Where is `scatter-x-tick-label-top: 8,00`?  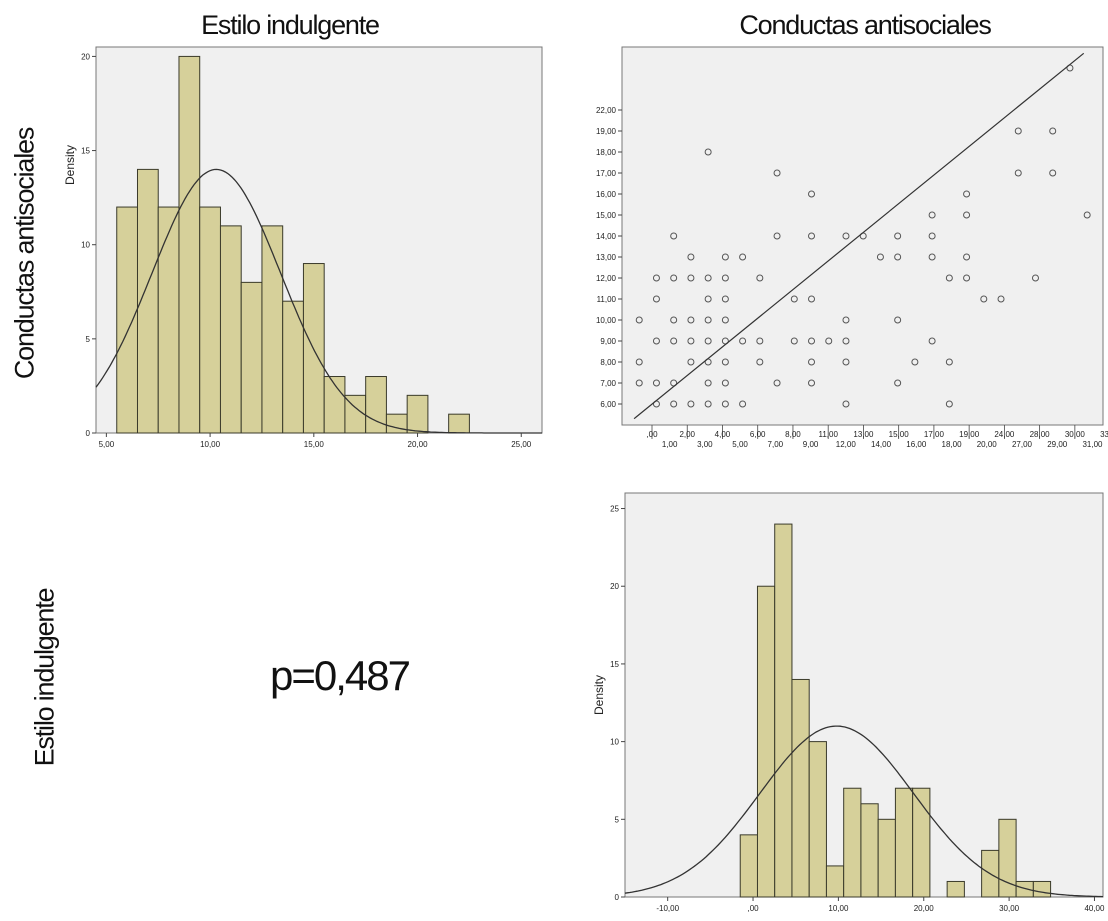 scatter-x-tick-label-top: 8,00 is located at coordinates (793, 434).